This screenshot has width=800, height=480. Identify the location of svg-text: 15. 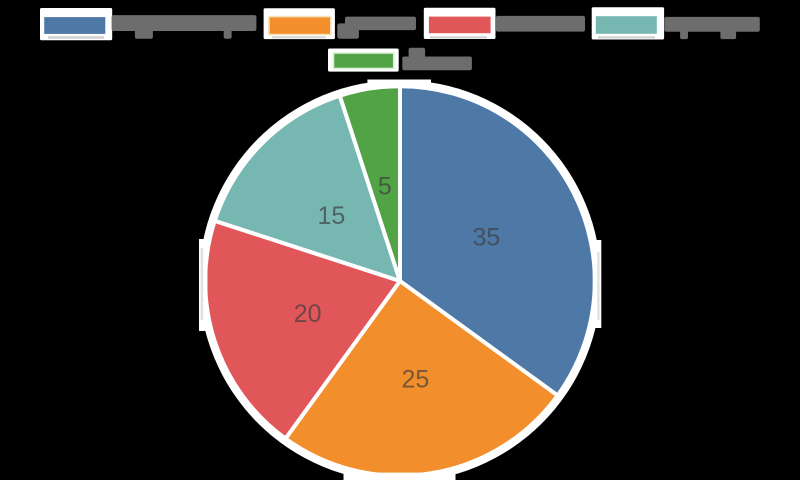
(331, 216).